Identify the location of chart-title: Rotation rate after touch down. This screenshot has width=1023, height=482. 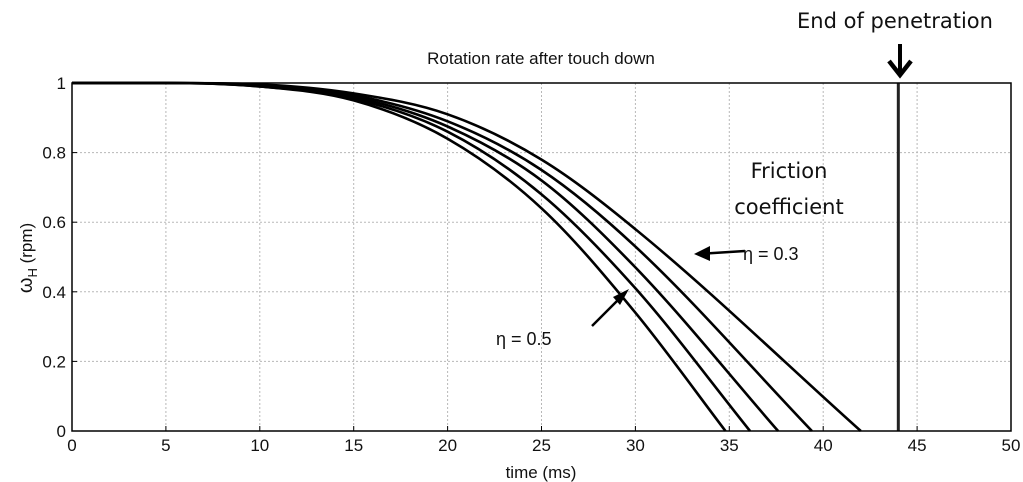
(541, 58).